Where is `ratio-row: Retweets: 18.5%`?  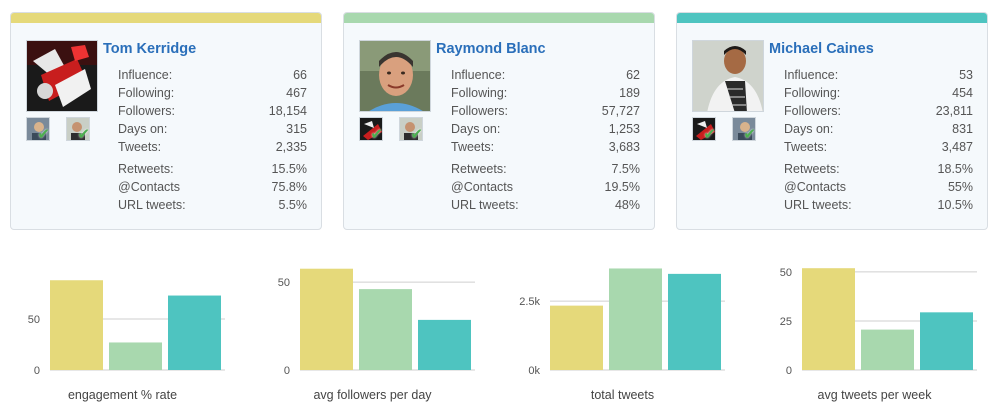
ratio-row: Retweets: 18.5% is located at coordinates (878, 169).